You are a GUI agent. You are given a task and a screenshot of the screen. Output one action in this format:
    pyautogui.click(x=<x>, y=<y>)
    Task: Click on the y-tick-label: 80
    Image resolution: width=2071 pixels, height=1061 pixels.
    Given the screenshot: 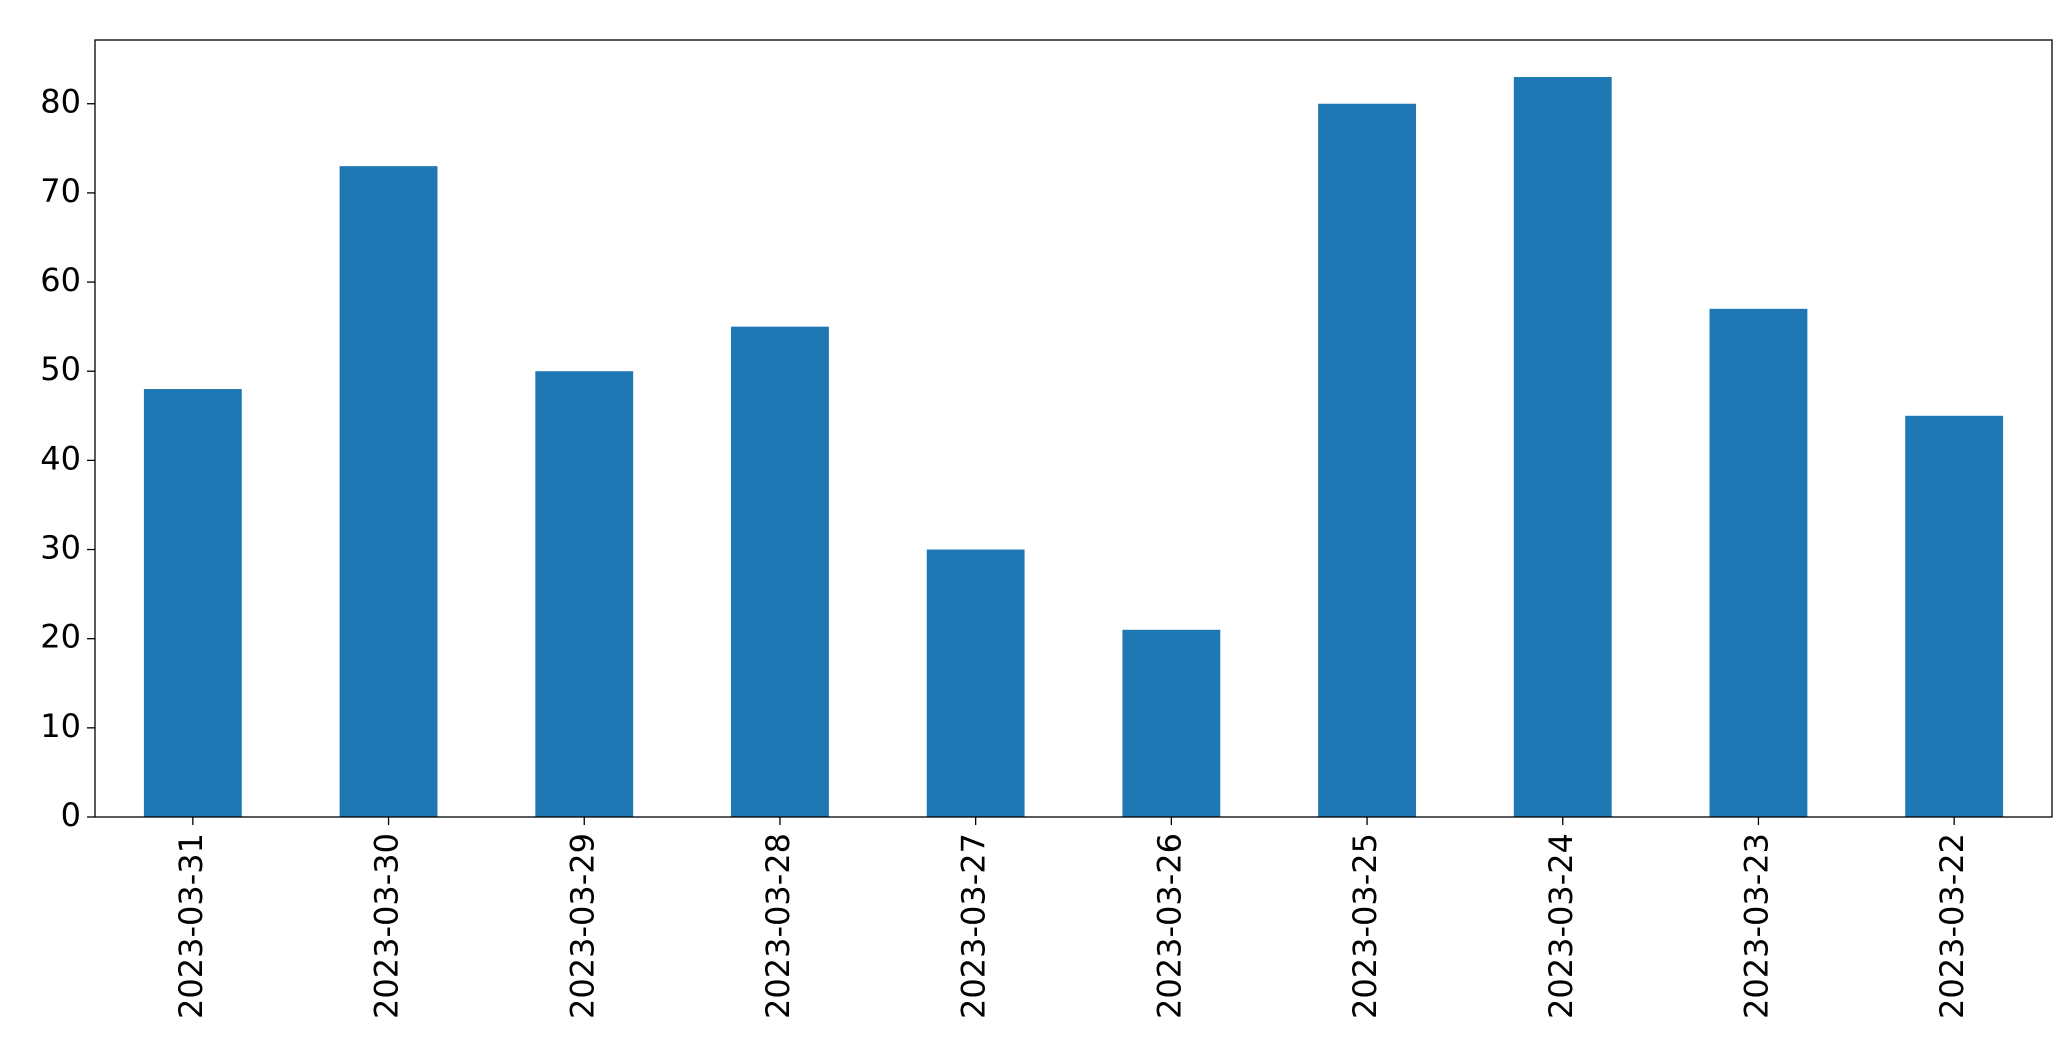 What is the action you would take?
    pyautogui.click(x=60, y=102)
    